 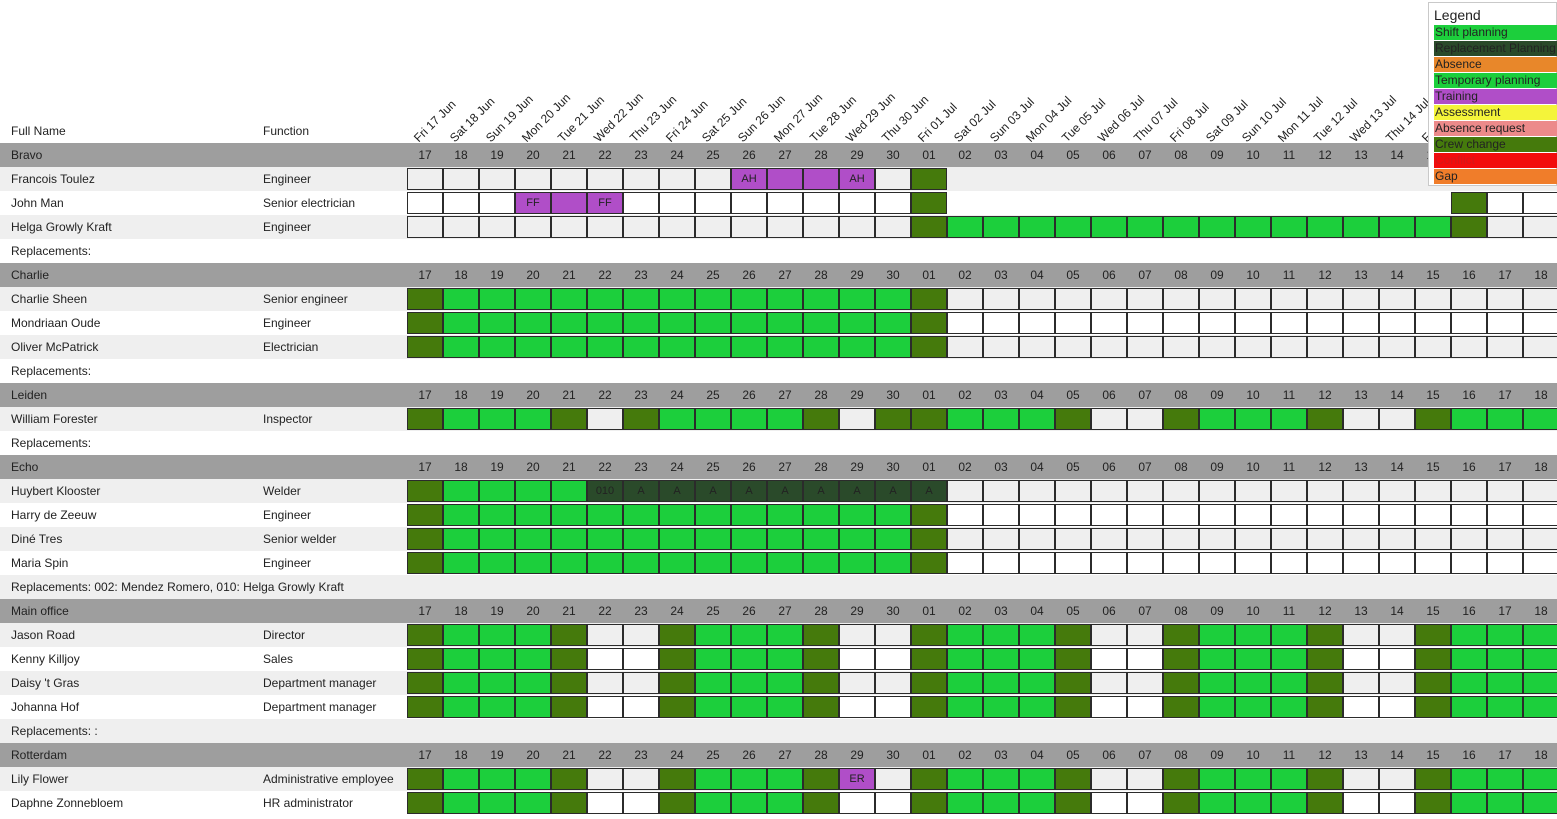 I want to click on employee-row: Johanna Hof Department manager, so click(x=778, y=707).